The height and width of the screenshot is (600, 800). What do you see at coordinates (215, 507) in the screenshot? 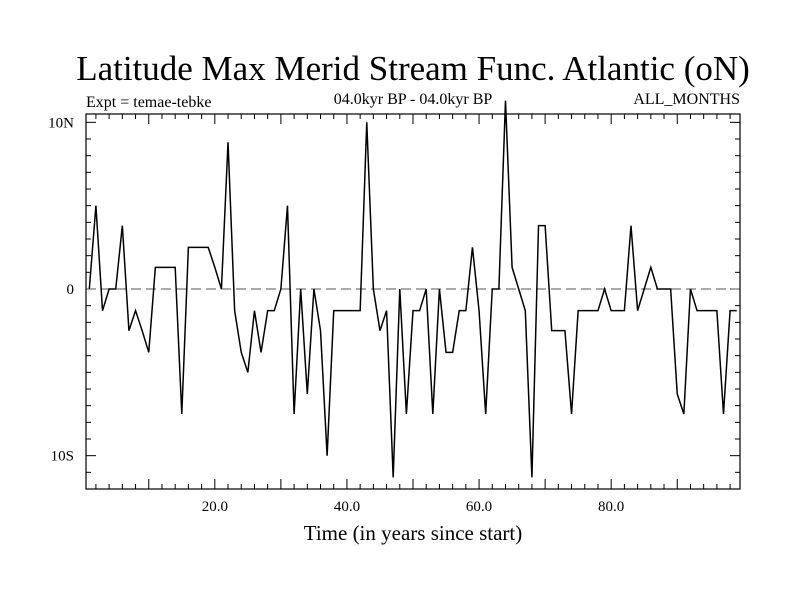
I see `x-tick-label: 20.0` at bounding box center [215, 507].